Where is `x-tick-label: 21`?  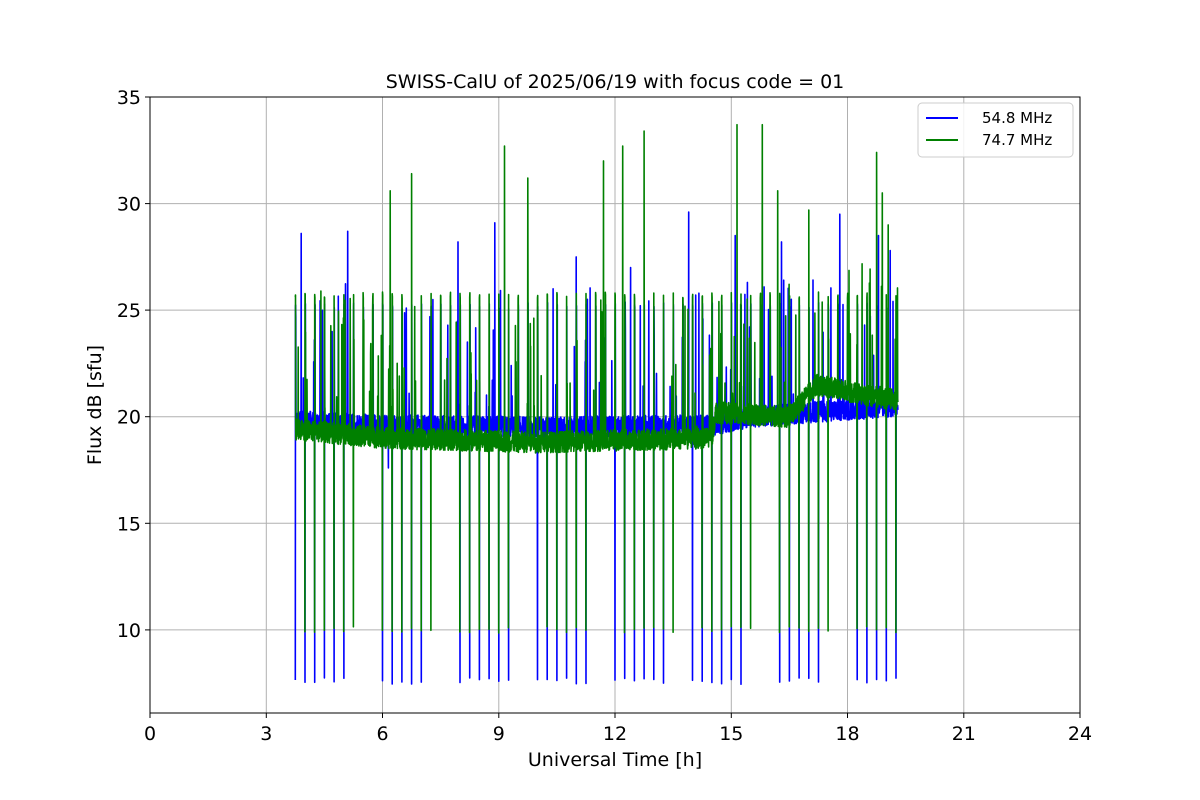 x-tick-label: 21 is located at coordinates (964, 734).